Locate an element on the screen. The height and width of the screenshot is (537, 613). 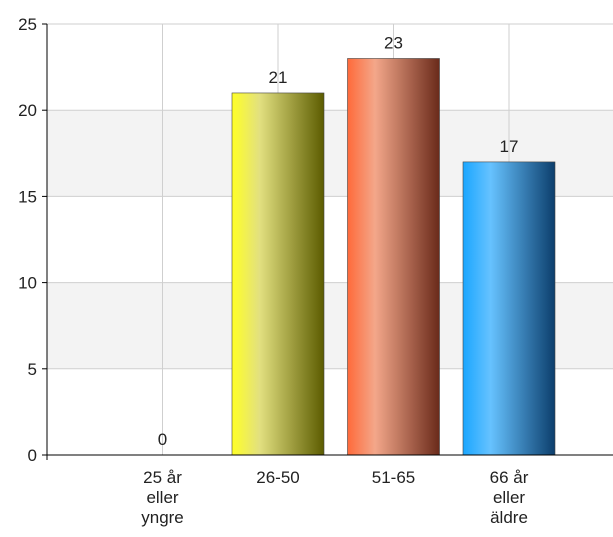
x-tick-label: 26-50 is located at coordinates (277, 477).